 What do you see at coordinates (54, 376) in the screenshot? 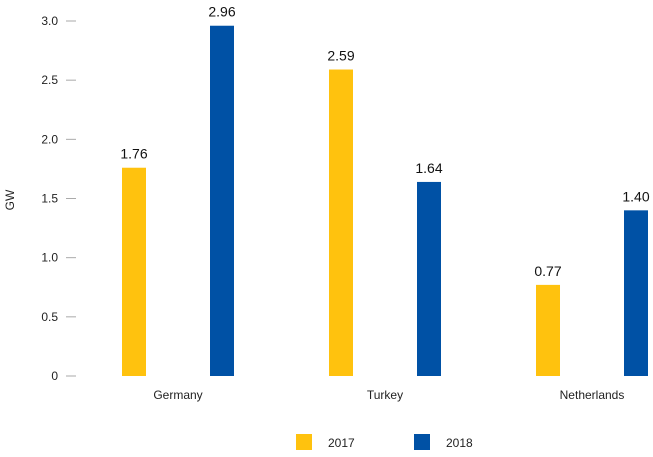
I see `y-tick-label: 0` at bounding box center [54, 376].